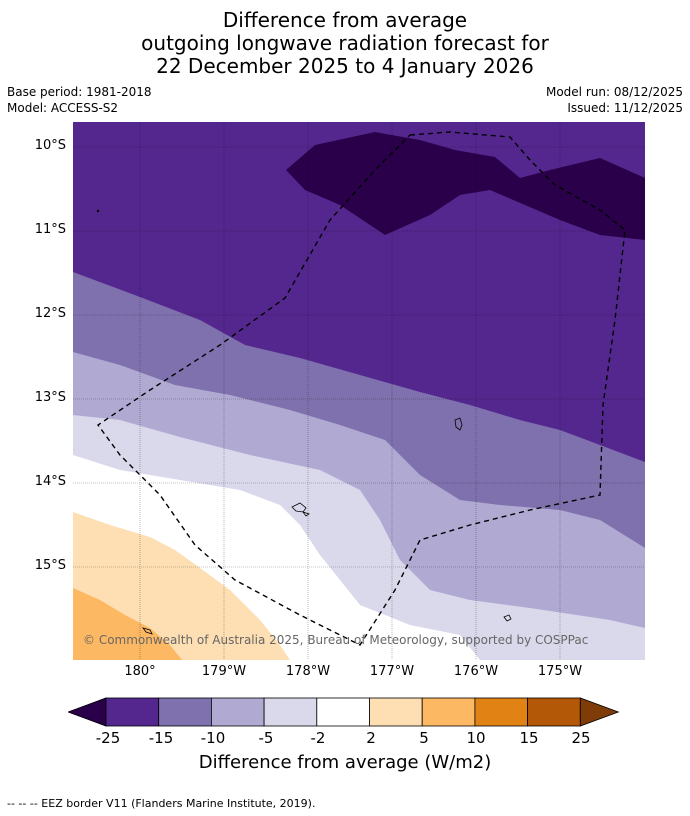  I want to click on lon-tick-176w: 176°W, so click(476, 671).